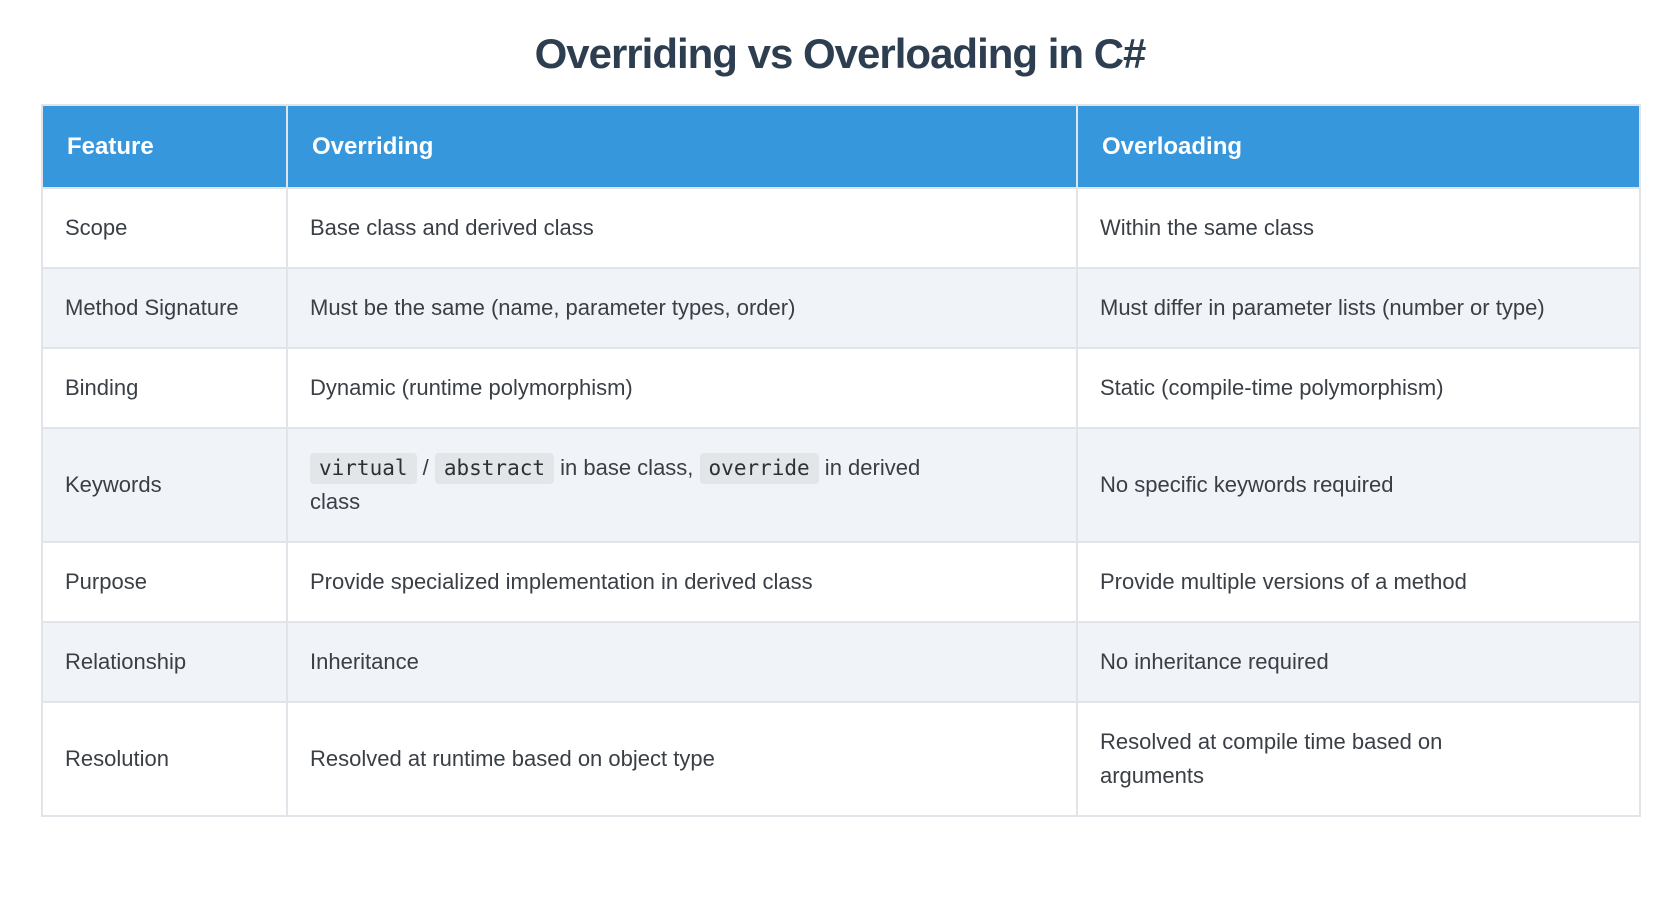 The width and height of the screenshot is (1680, 922). I want to click on cell-content: Static (compile-time polymorphism), so click(1272, 388).